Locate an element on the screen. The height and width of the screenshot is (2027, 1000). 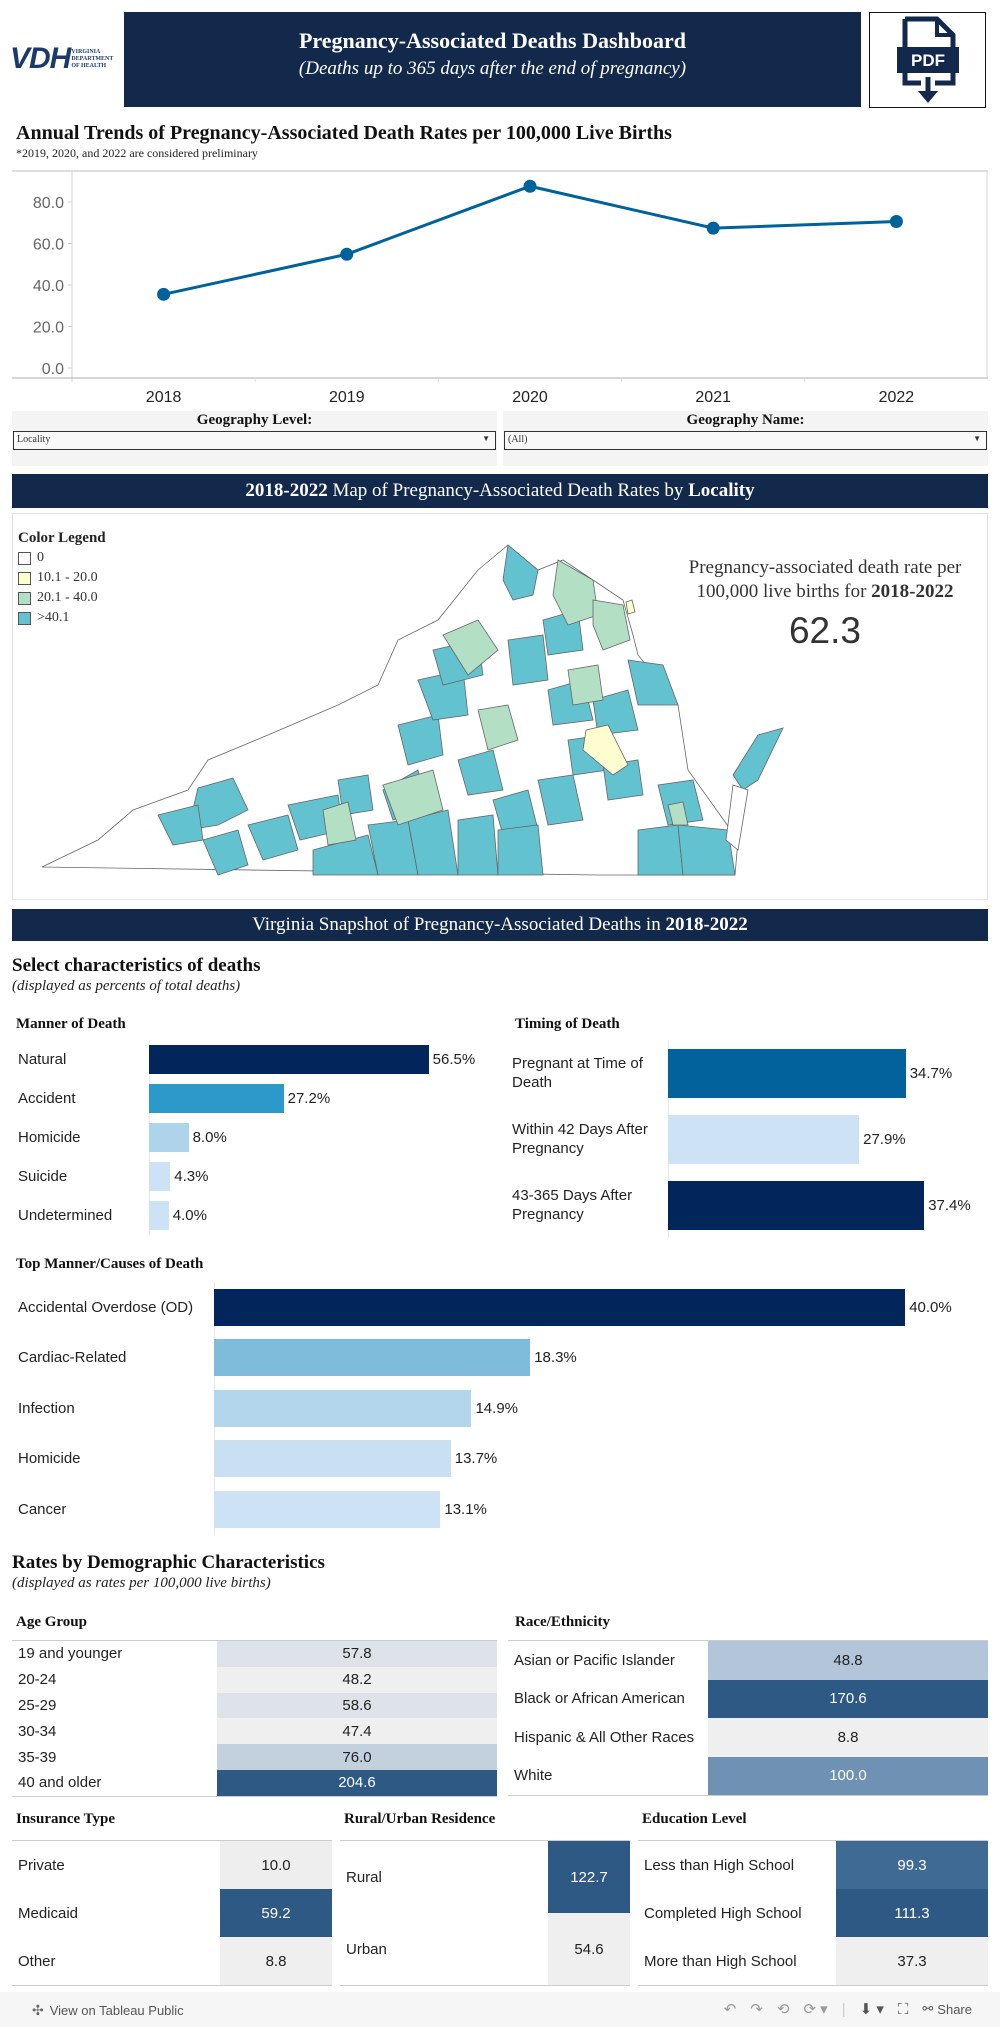
row-value: 37.3 is located at coordinates (912, 1961).